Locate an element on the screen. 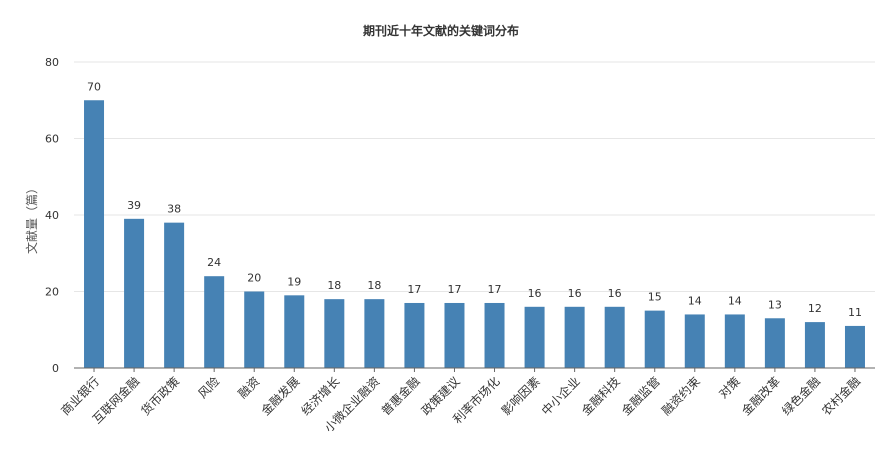 Image resolution: width=883 pixels, height=458 pixels. data-label: 39 is located at coordinates (134, 205).